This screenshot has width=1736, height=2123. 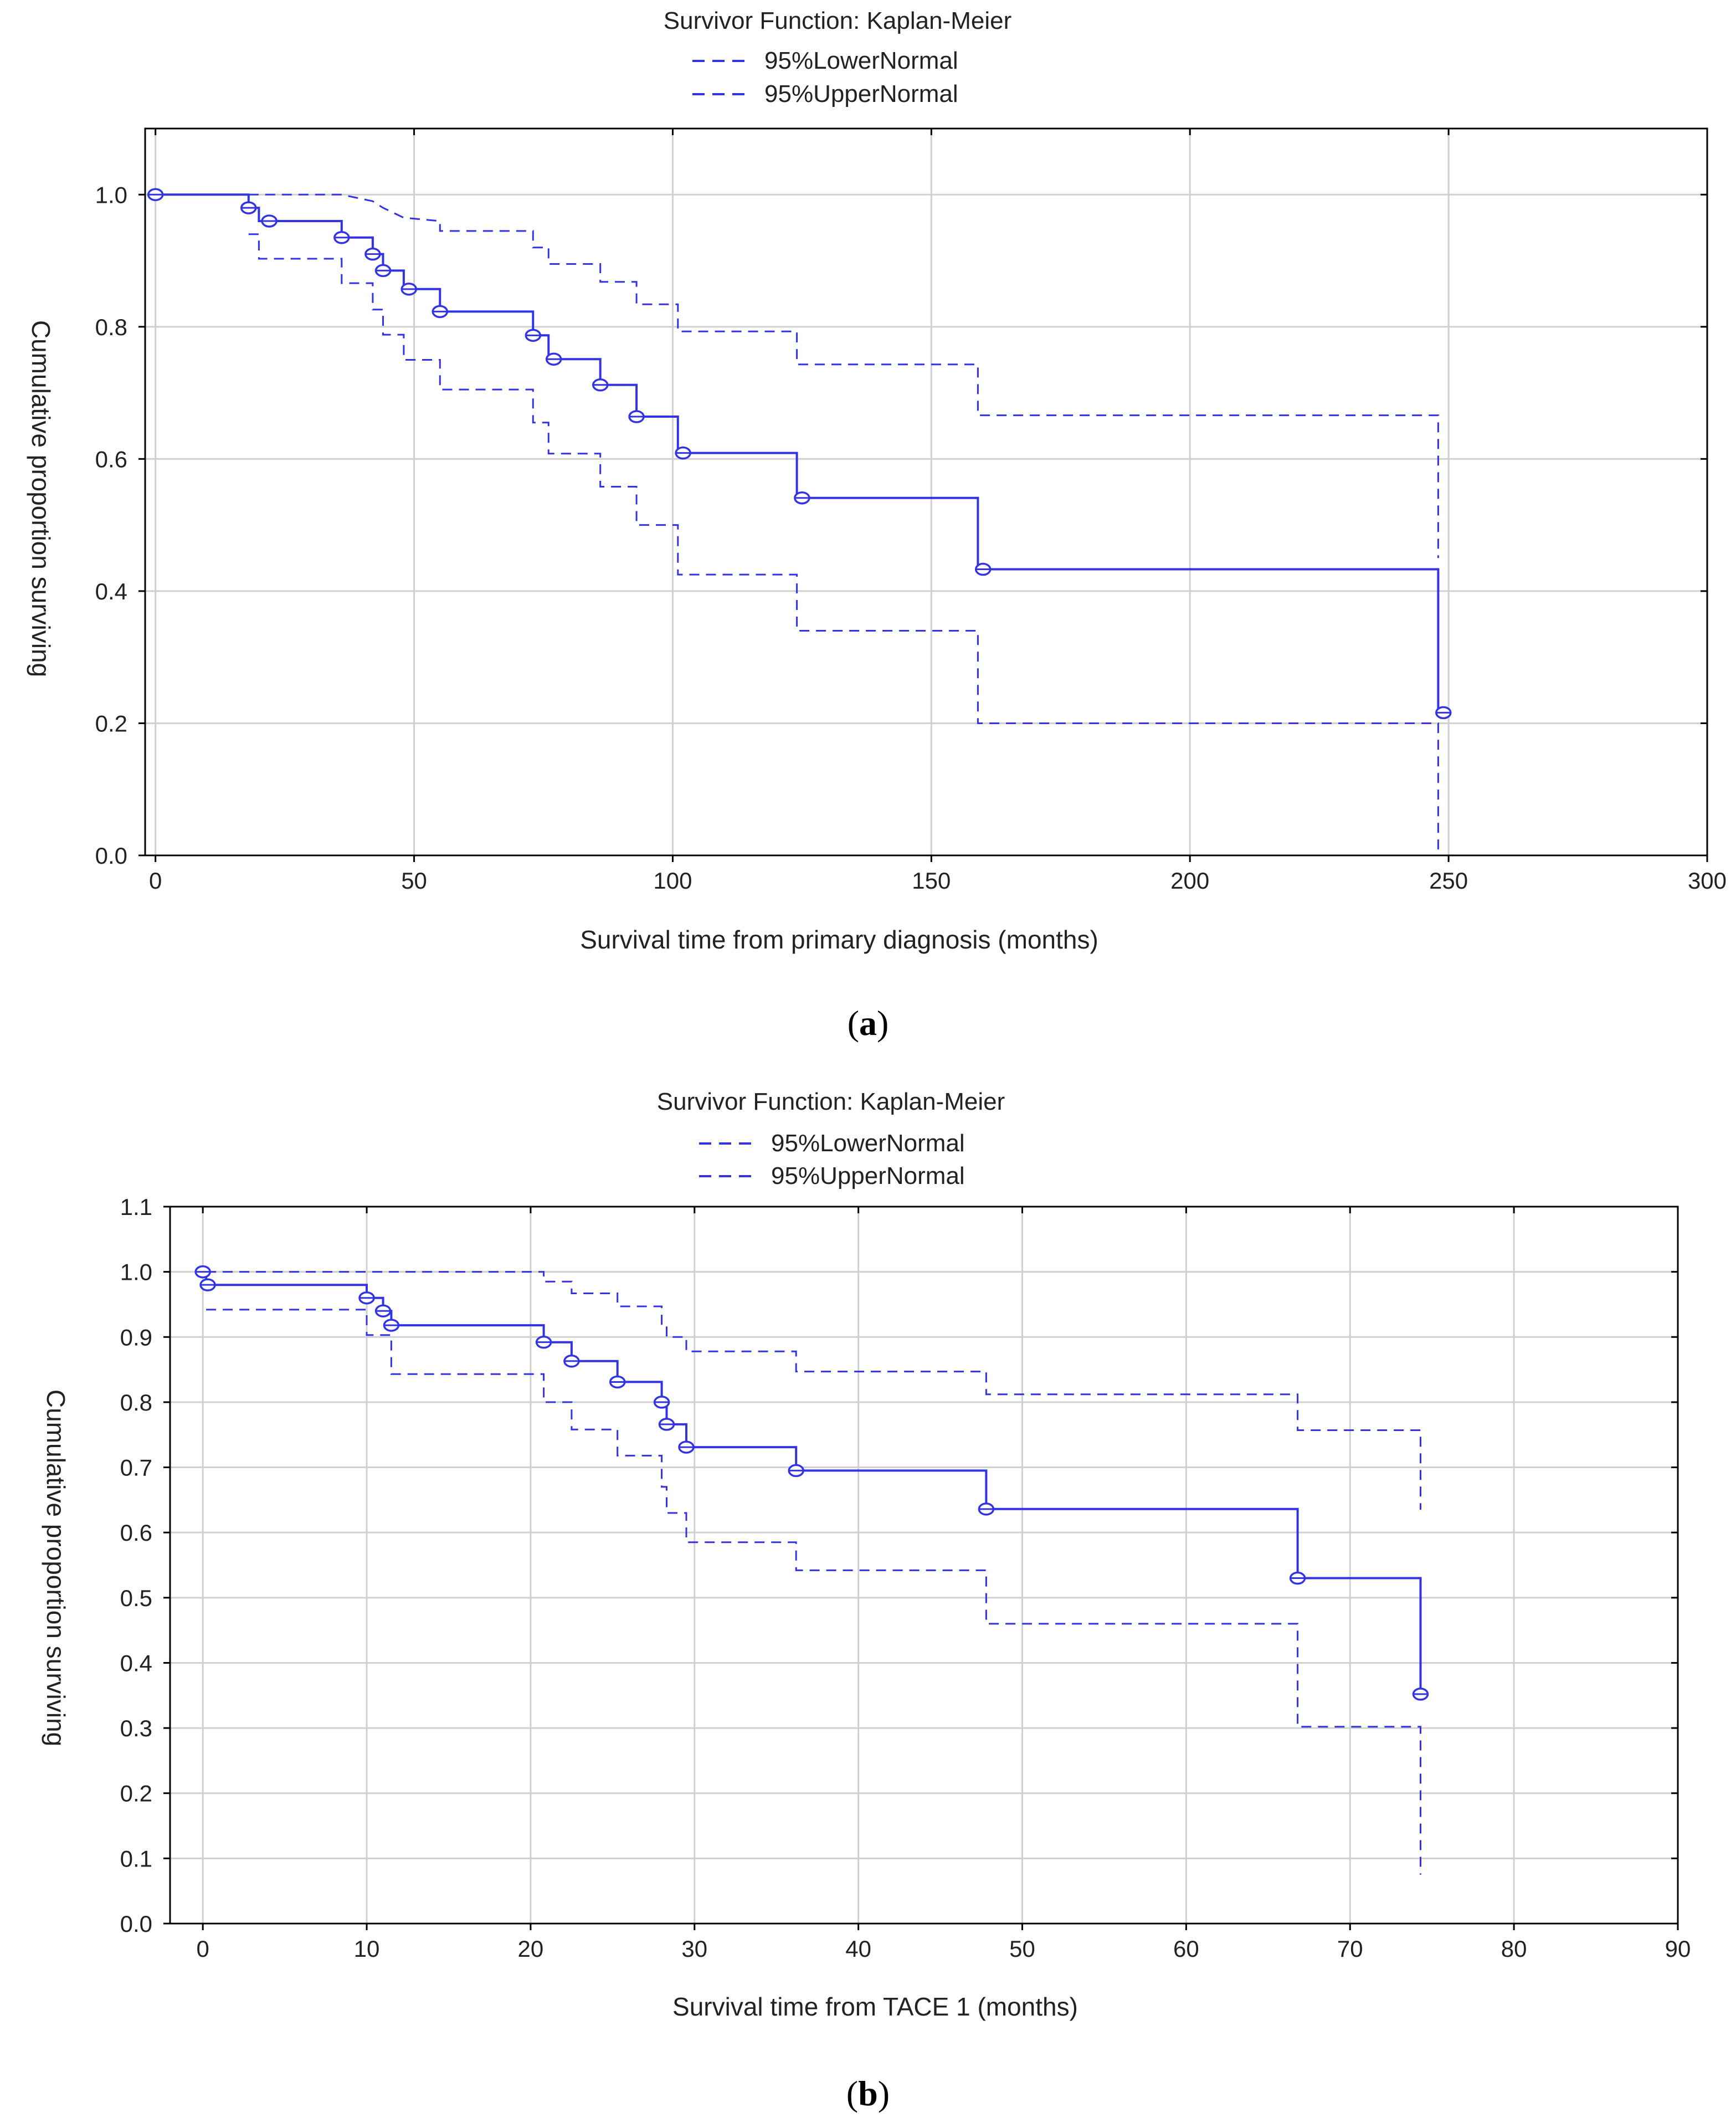 I want to click on chart-b-xtick-label-20: 20, so click(x=531, y=1949).